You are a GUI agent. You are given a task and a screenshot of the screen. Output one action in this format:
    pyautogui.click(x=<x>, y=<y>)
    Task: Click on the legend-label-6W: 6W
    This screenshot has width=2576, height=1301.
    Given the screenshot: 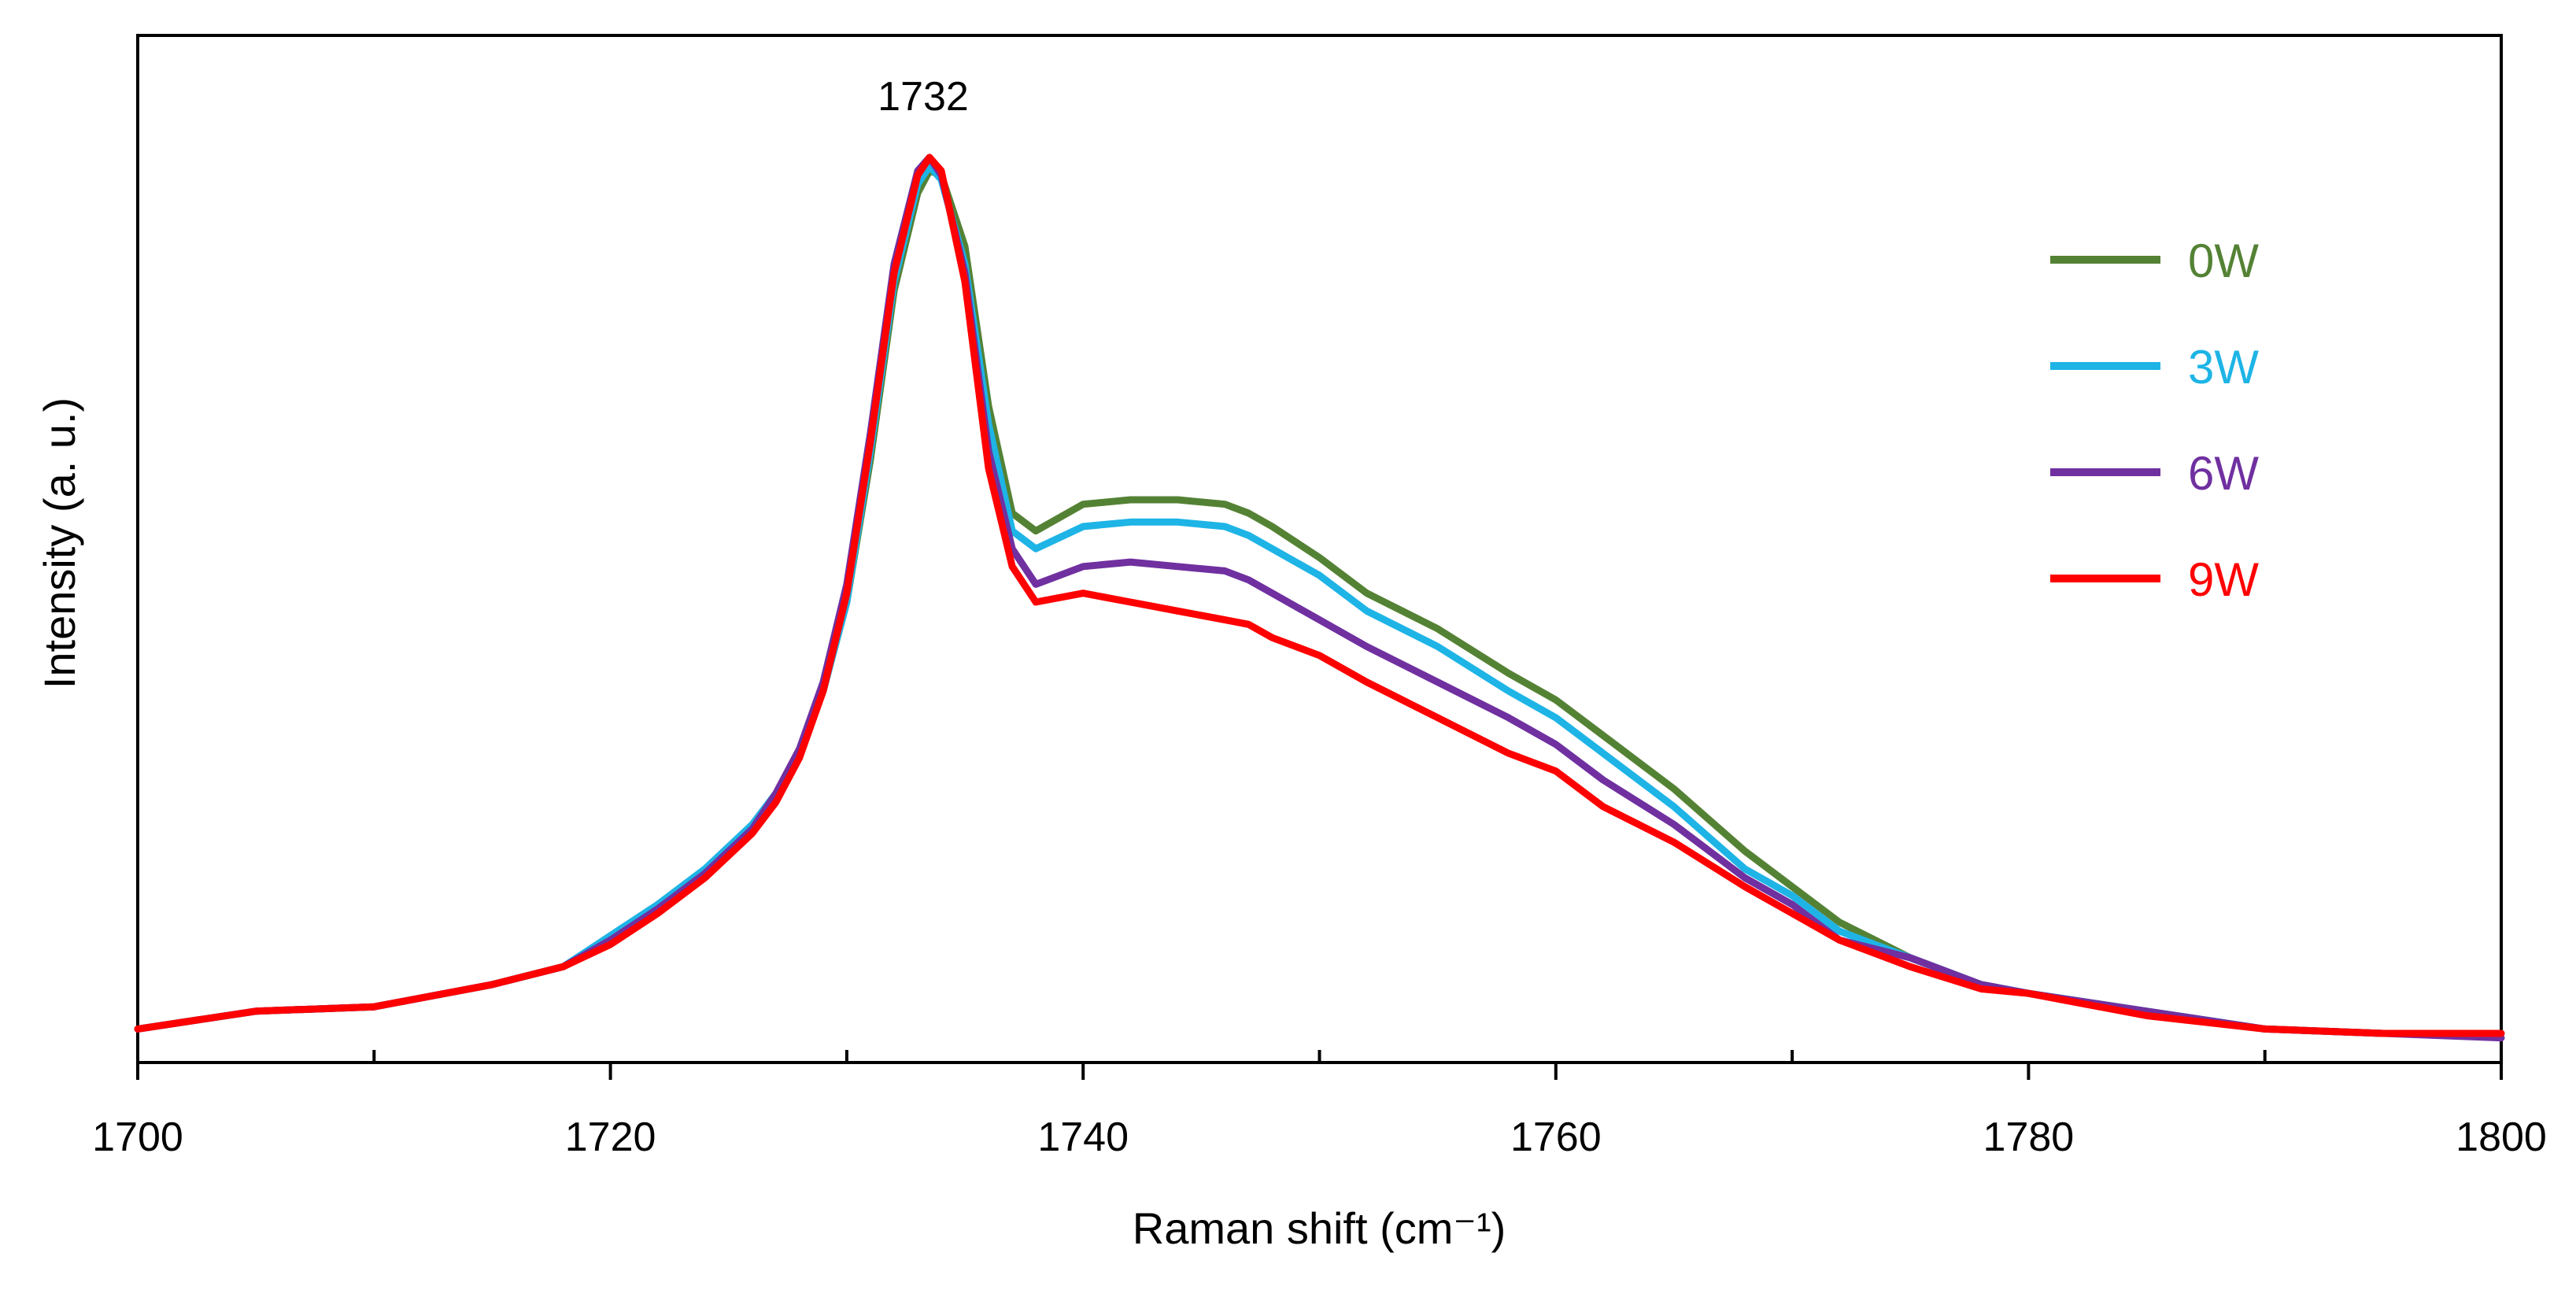 What is the action you would take?
    pyautogui.click(x=2223, y=473)
    